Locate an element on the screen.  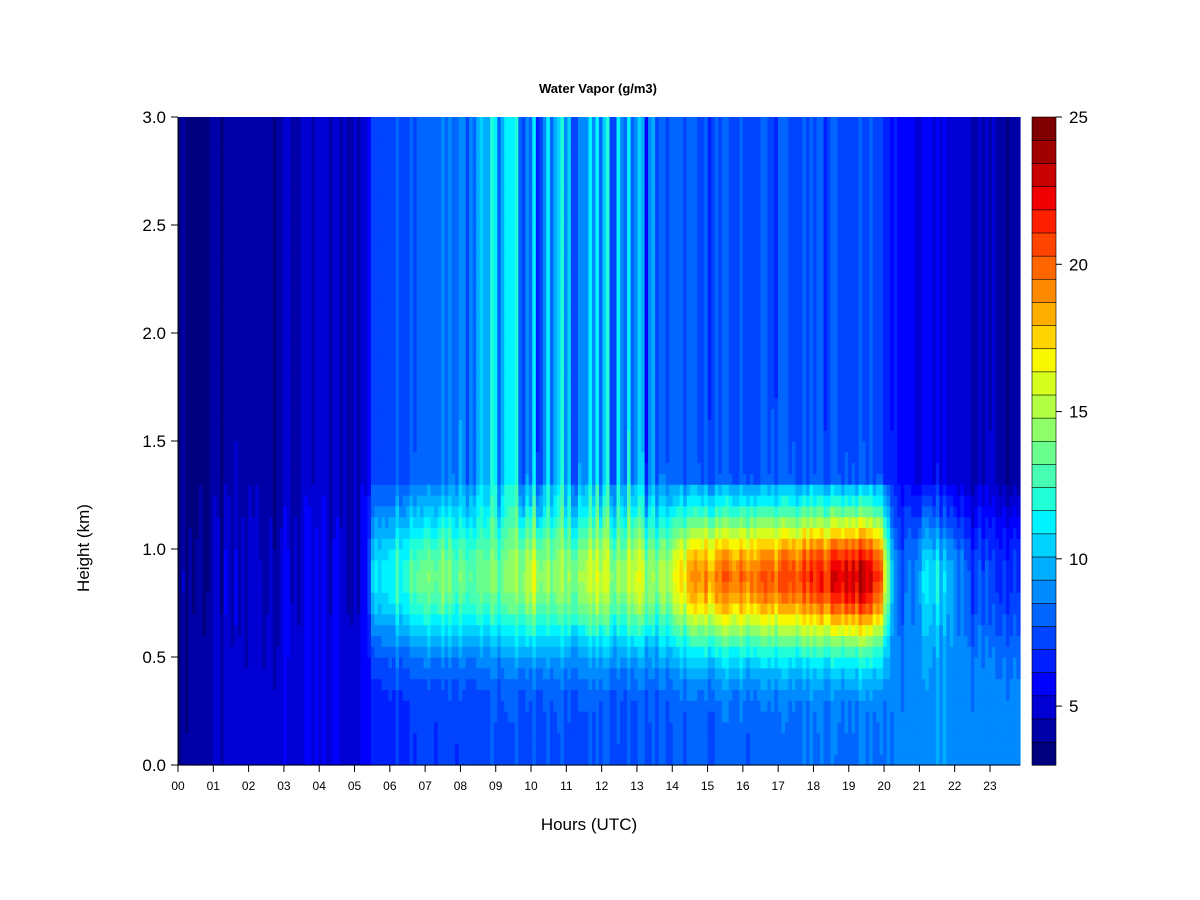
chart-title: Water Vapor (g/m3) is located at coordinates (598, 88).